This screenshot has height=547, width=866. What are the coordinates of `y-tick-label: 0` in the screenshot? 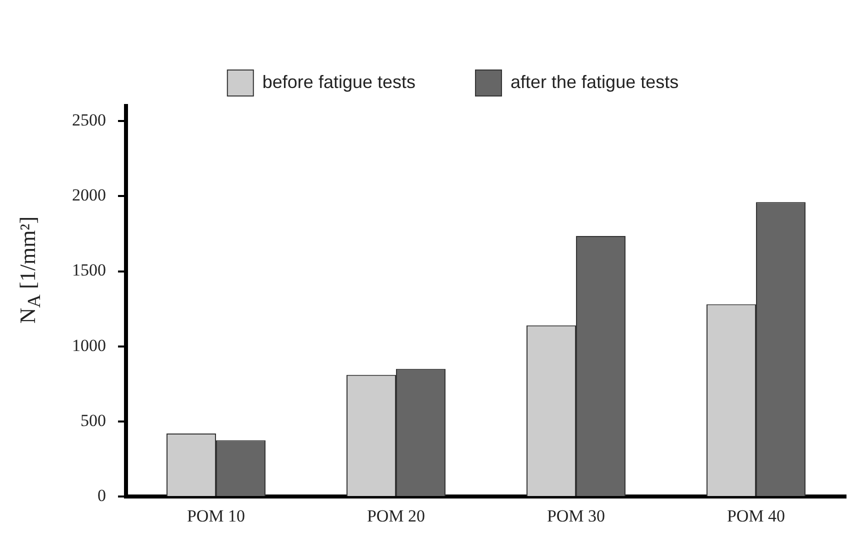 It's located at (102, 496).